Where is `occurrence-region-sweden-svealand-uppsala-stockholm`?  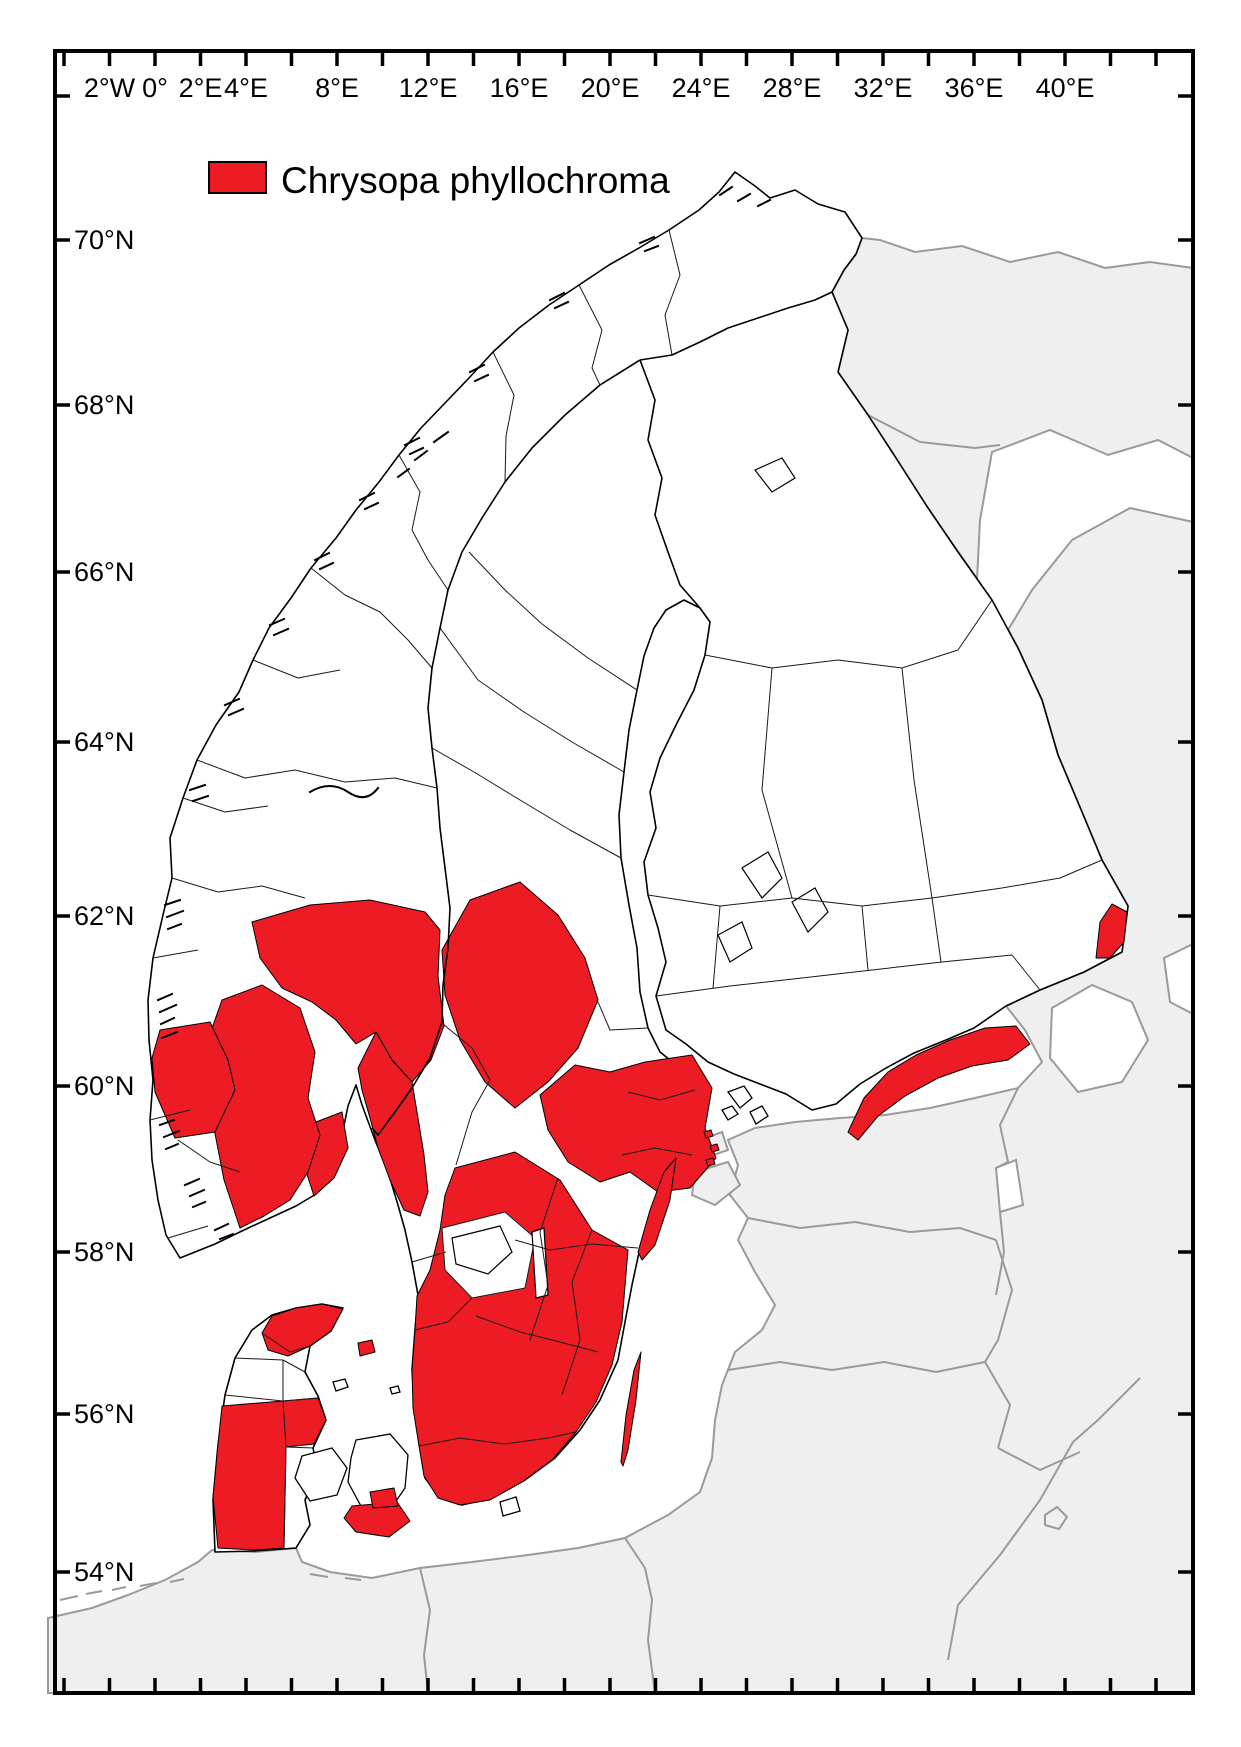
occurrence-region-sweden-svealand-uppsala-stockholm is located at coordinates (628, 1123).